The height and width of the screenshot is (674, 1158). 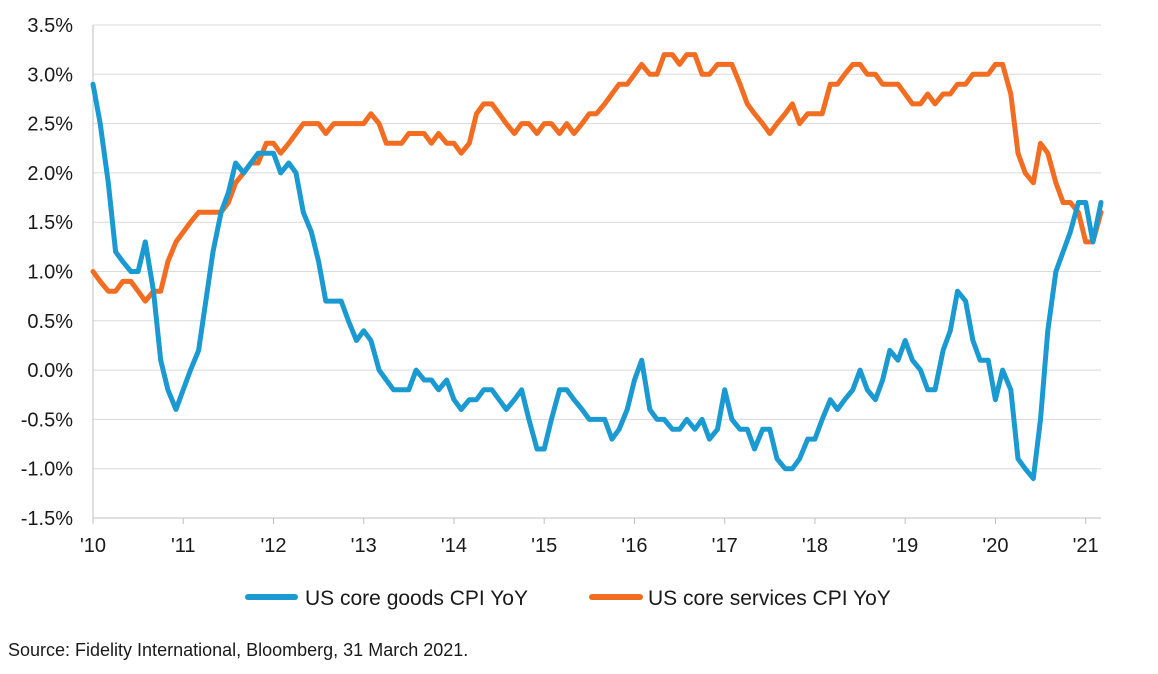 What do you see at coordinates (995, 546) in the screenshot?
I see `x-tick-label: '20` at bounding box center [995, 546].